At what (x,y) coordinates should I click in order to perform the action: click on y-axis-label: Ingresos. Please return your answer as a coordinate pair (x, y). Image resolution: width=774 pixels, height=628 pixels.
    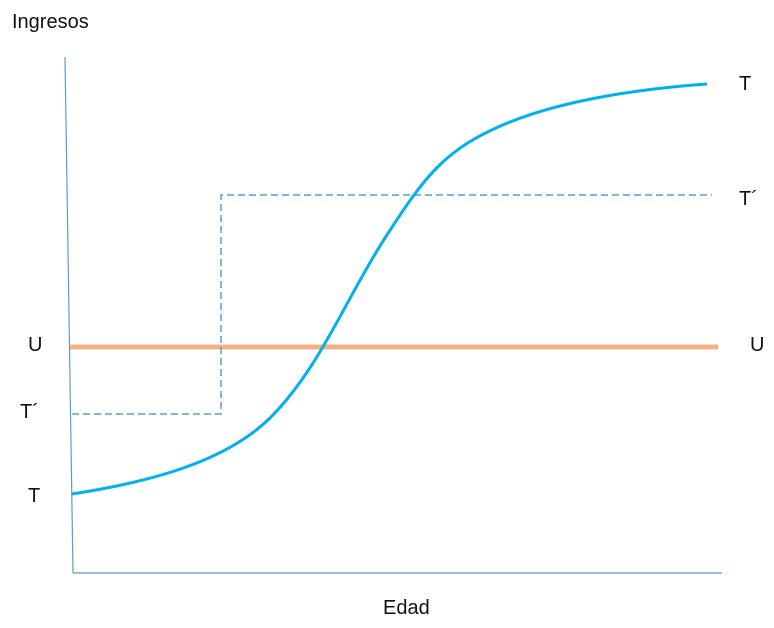
    Looking at the image, I should click on (50, 22).